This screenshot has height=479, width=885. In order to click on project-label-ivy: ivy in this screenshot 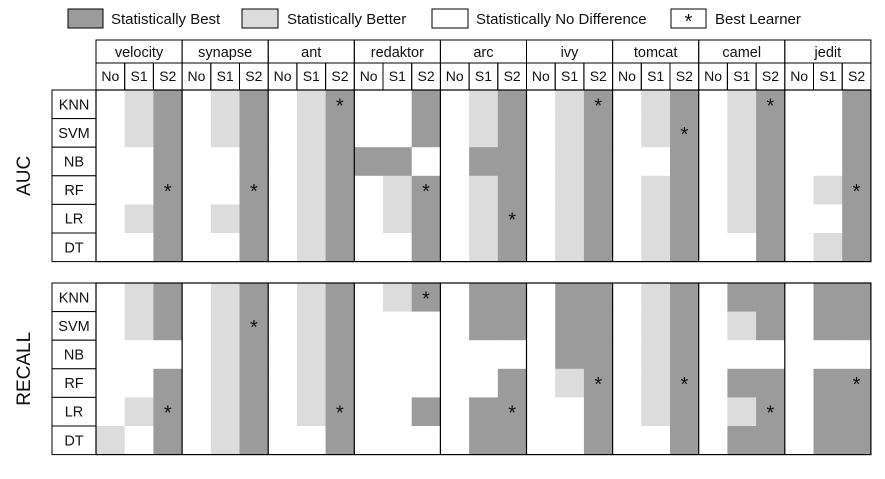, I will do `click(570, 53)`.